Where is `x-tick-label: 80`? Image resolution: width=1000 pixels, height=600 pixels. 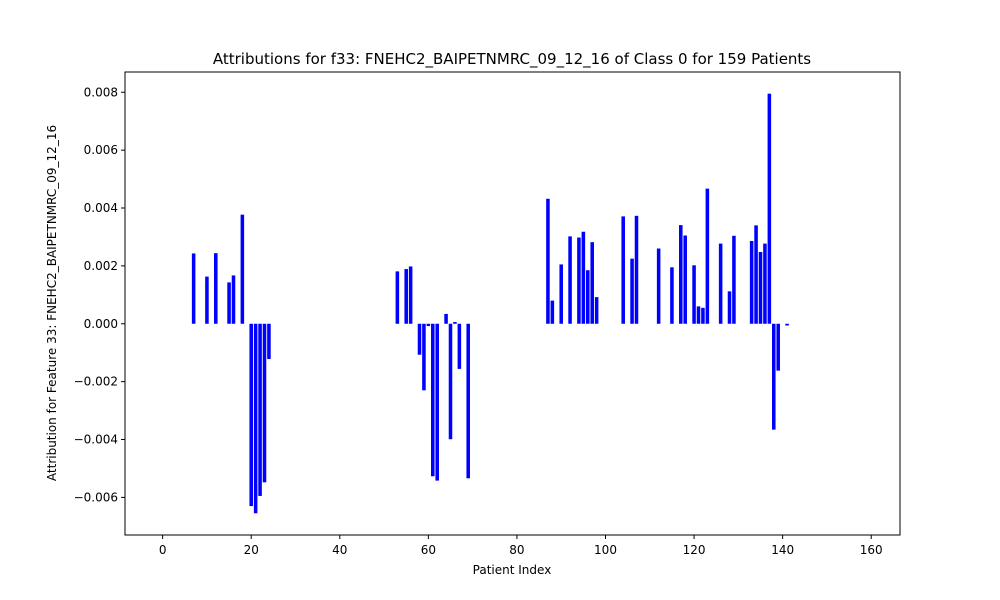
x-tick-label: 80 is located at coordinates (516, 550).